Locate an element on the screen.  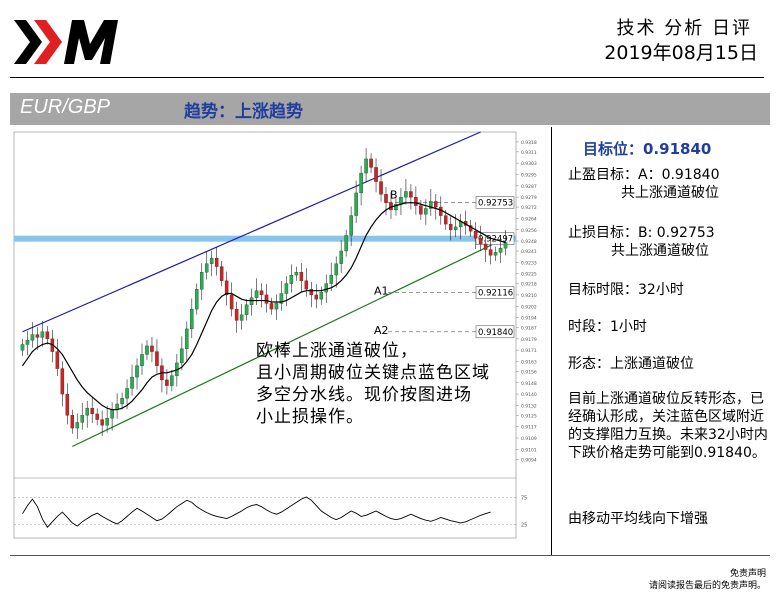
y-tick-label: 0.9225 is located at coordinates (529, 275).